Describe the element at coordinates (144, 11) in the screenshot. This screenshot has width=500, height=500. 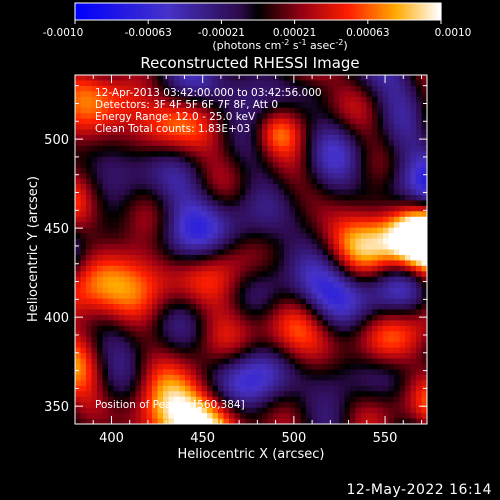
I see `colorbar-swatch` at that location.